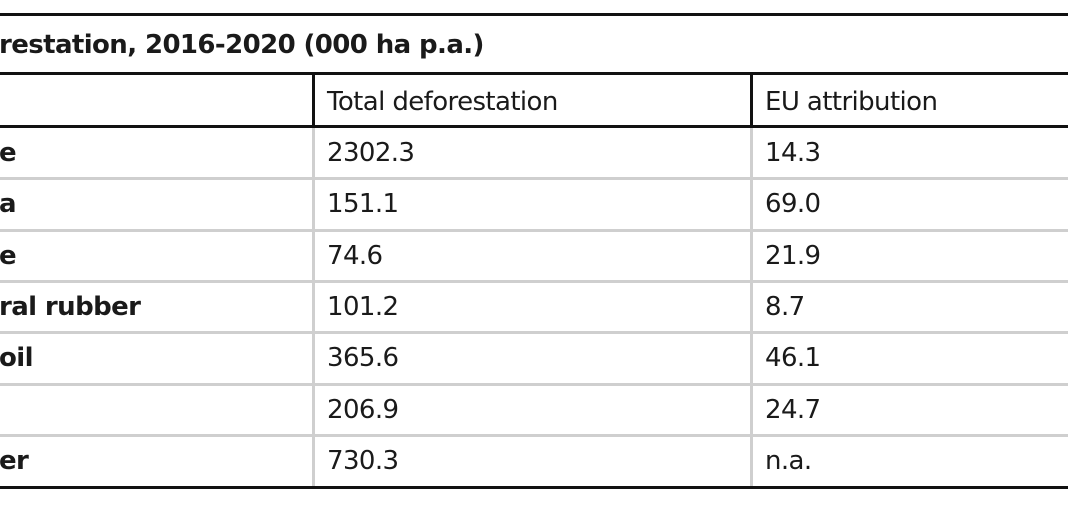 This screenshot has height=510, width=1068. What do you see at coordinates (793, 204) in the screenshot?
I see `cell: 69.0` at bounding box center [793, 204].